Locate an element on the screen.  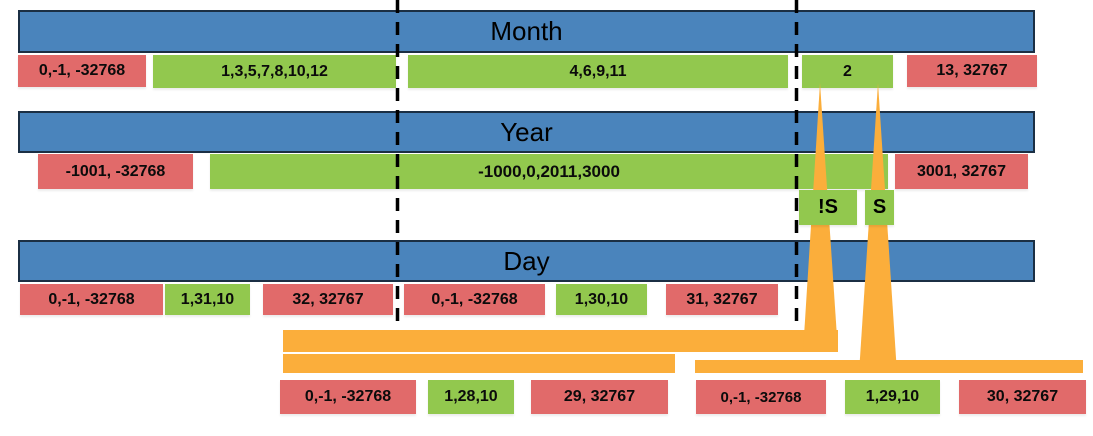
feb-nonleap-valid-box: 1,28,10 is located at coordinates (471, 397).